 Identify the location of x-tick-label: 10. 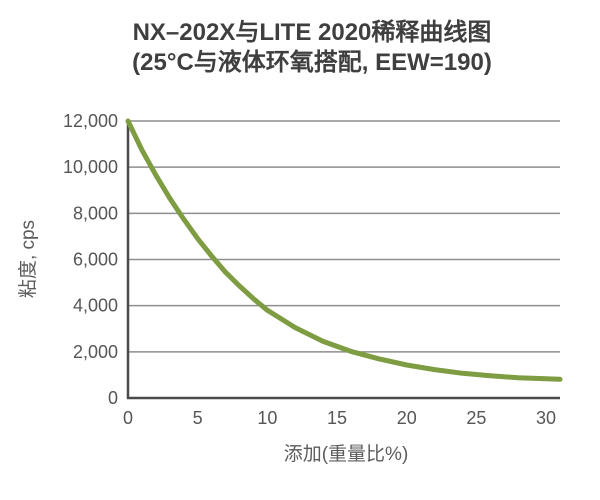
(267, 418).